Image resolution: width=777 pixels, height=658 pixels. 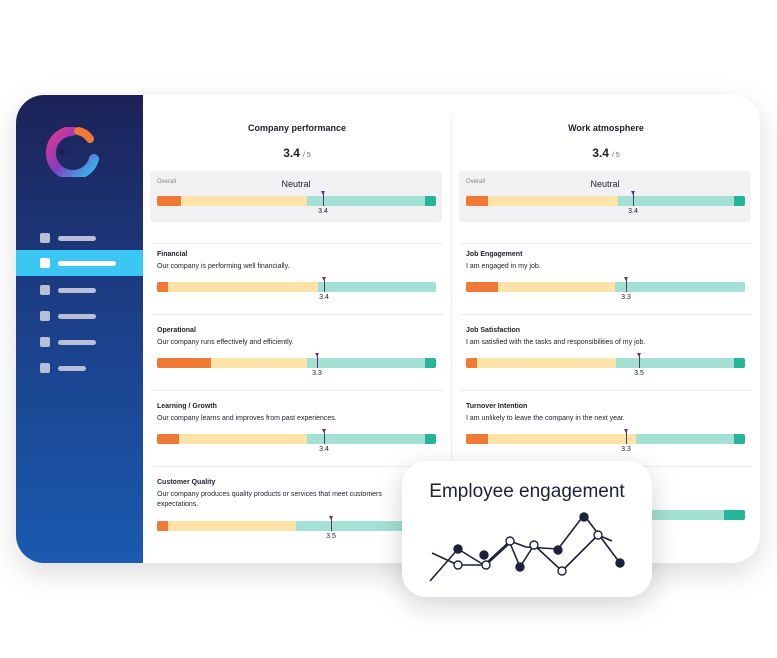 What do you see at coordinates (606, 128) in the screenshot?
I see `column-title: Work atmosphere` at bounding box center [606, 128].